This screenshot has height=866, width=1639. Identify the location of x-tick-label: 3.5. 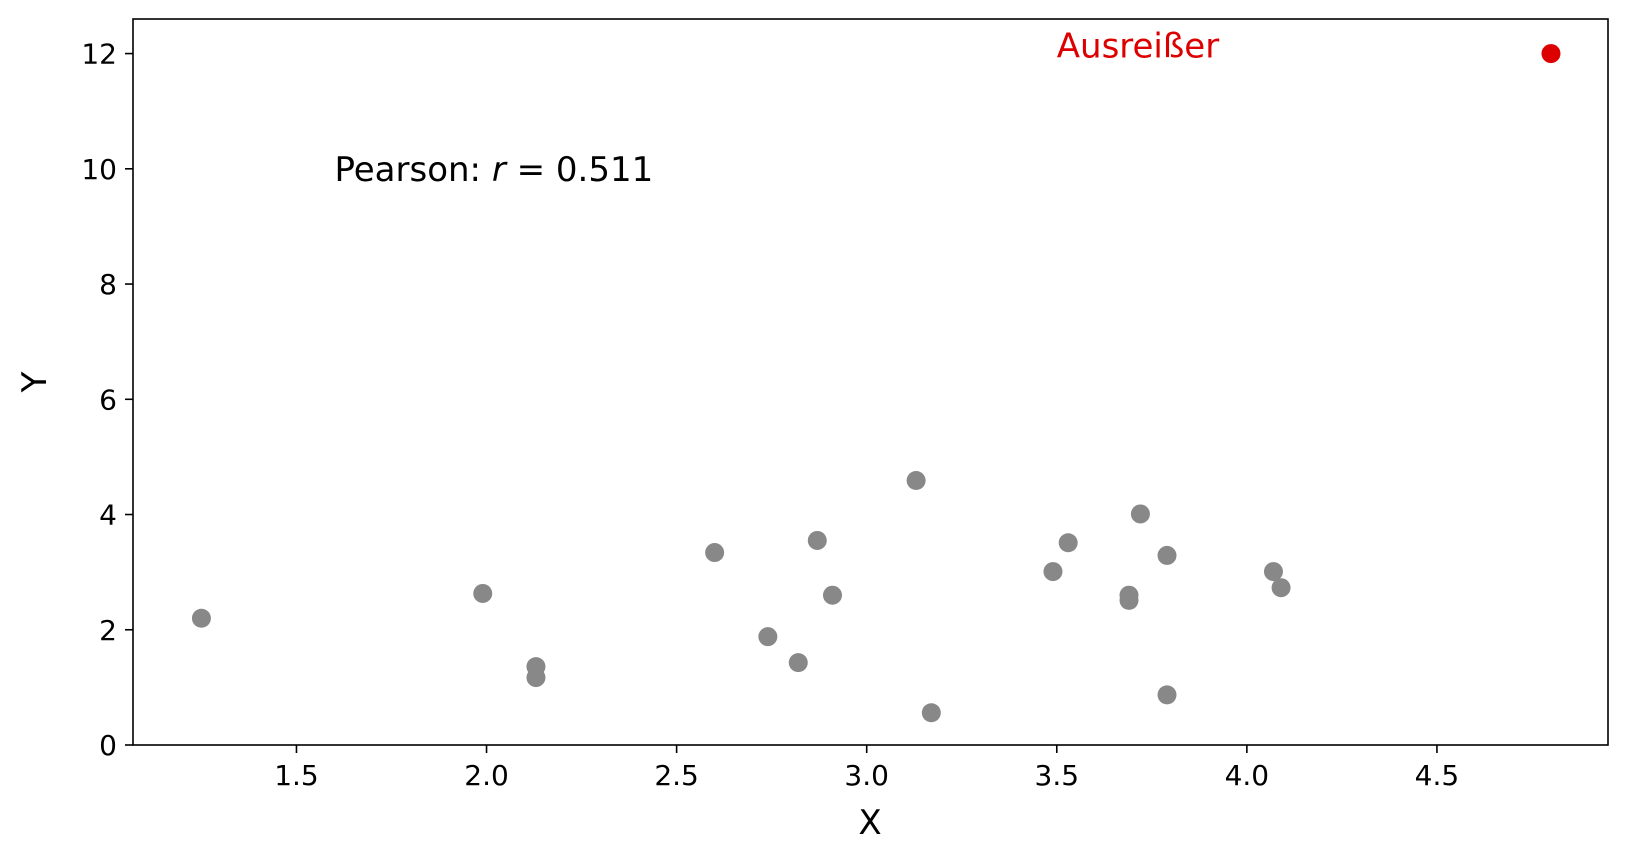
(1057, 775).